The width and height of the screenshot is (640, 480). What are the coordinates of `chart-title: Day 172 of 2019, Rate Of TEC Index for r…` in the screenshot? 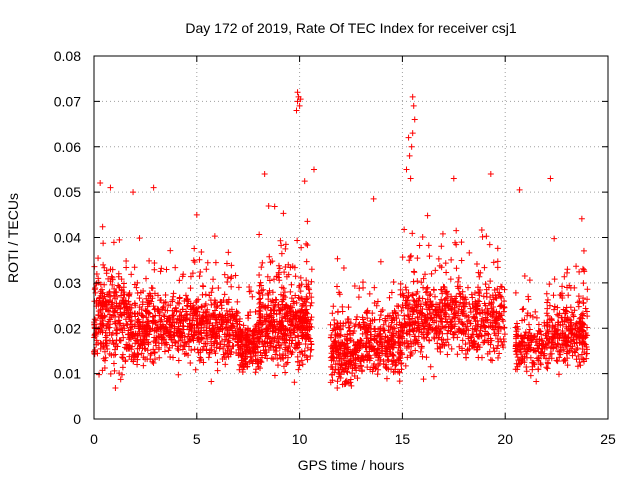 It's located at (350, 28).